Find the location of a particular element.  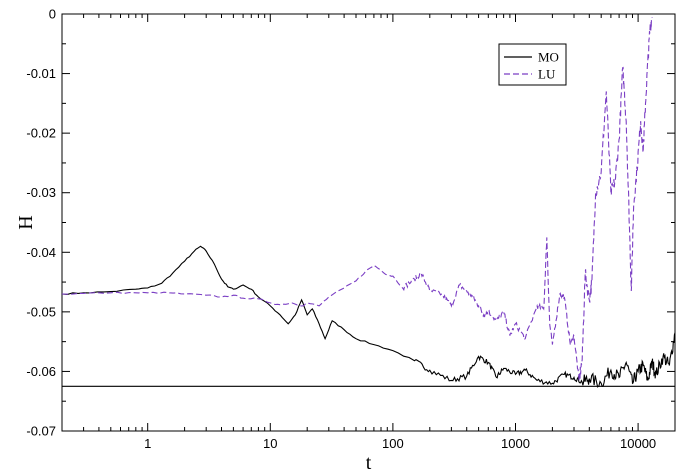

legend-box is located at coordinates (532, 64).